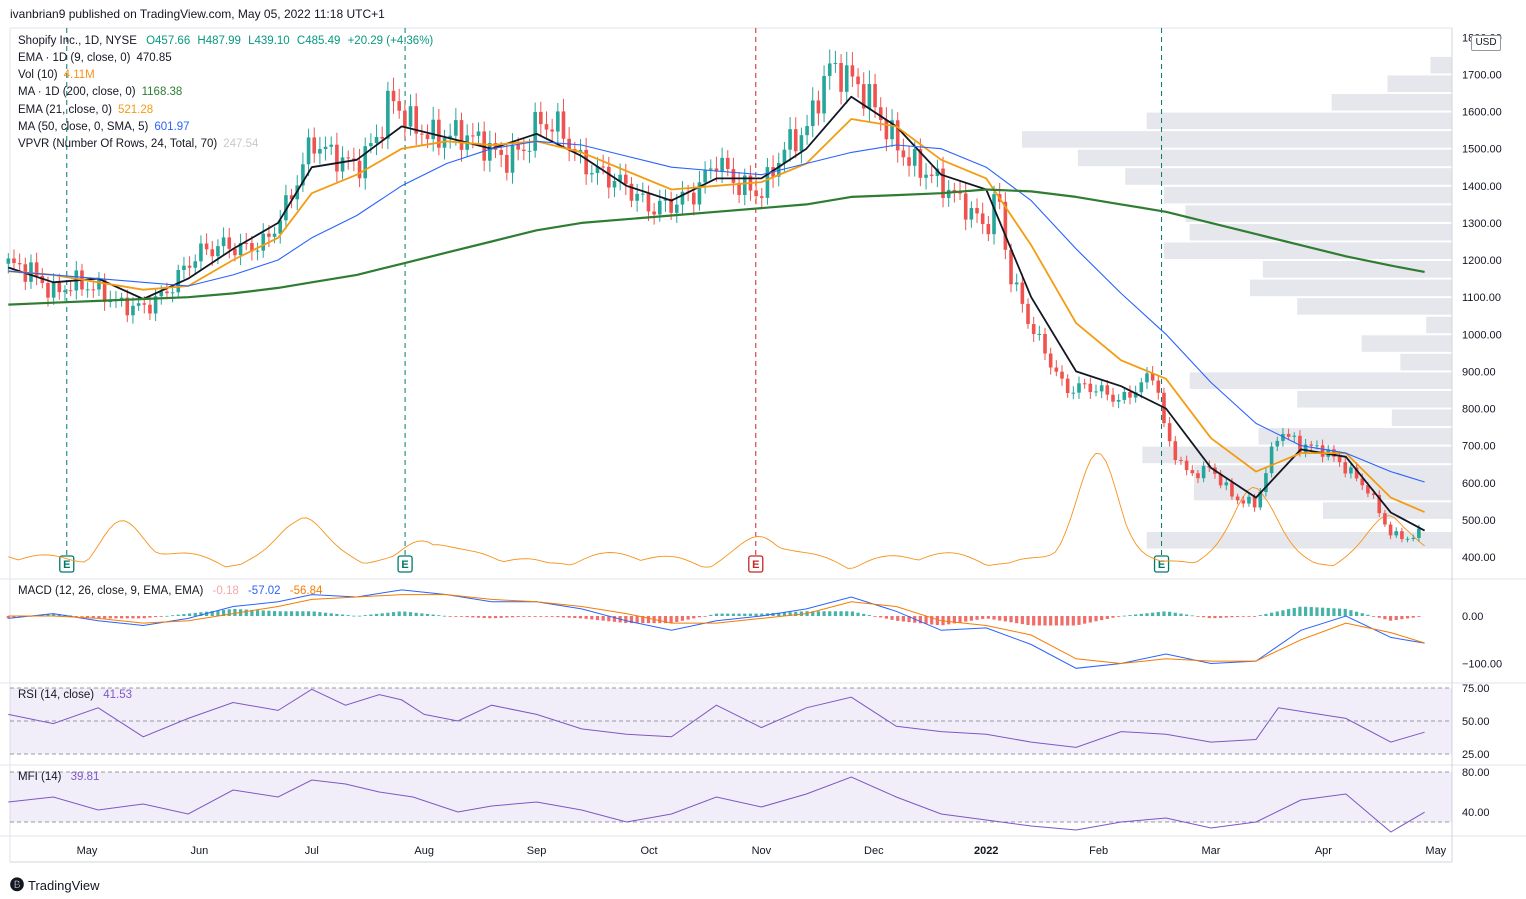  I want to click on macd-signal-value: -56.84, so click(306, 591).